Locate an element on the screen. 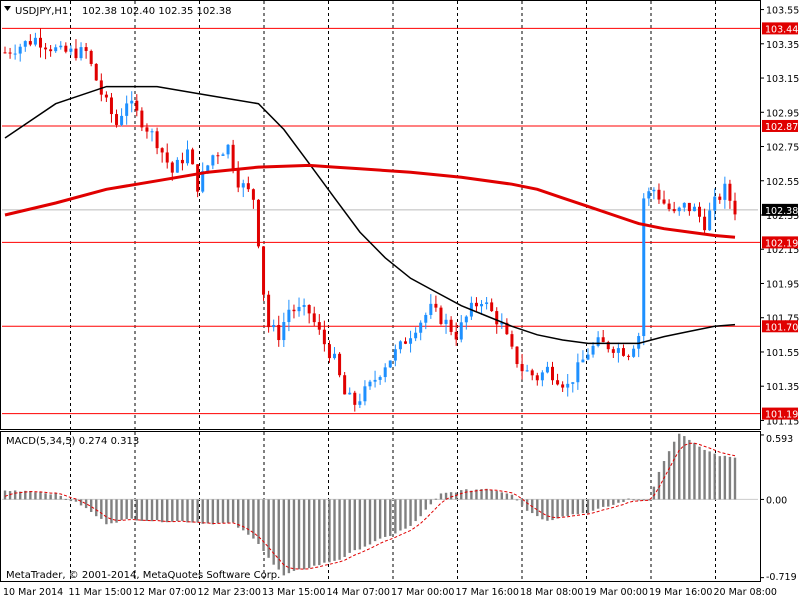  macd-tick-label: 0.593 is located at coordinates (779, 439).